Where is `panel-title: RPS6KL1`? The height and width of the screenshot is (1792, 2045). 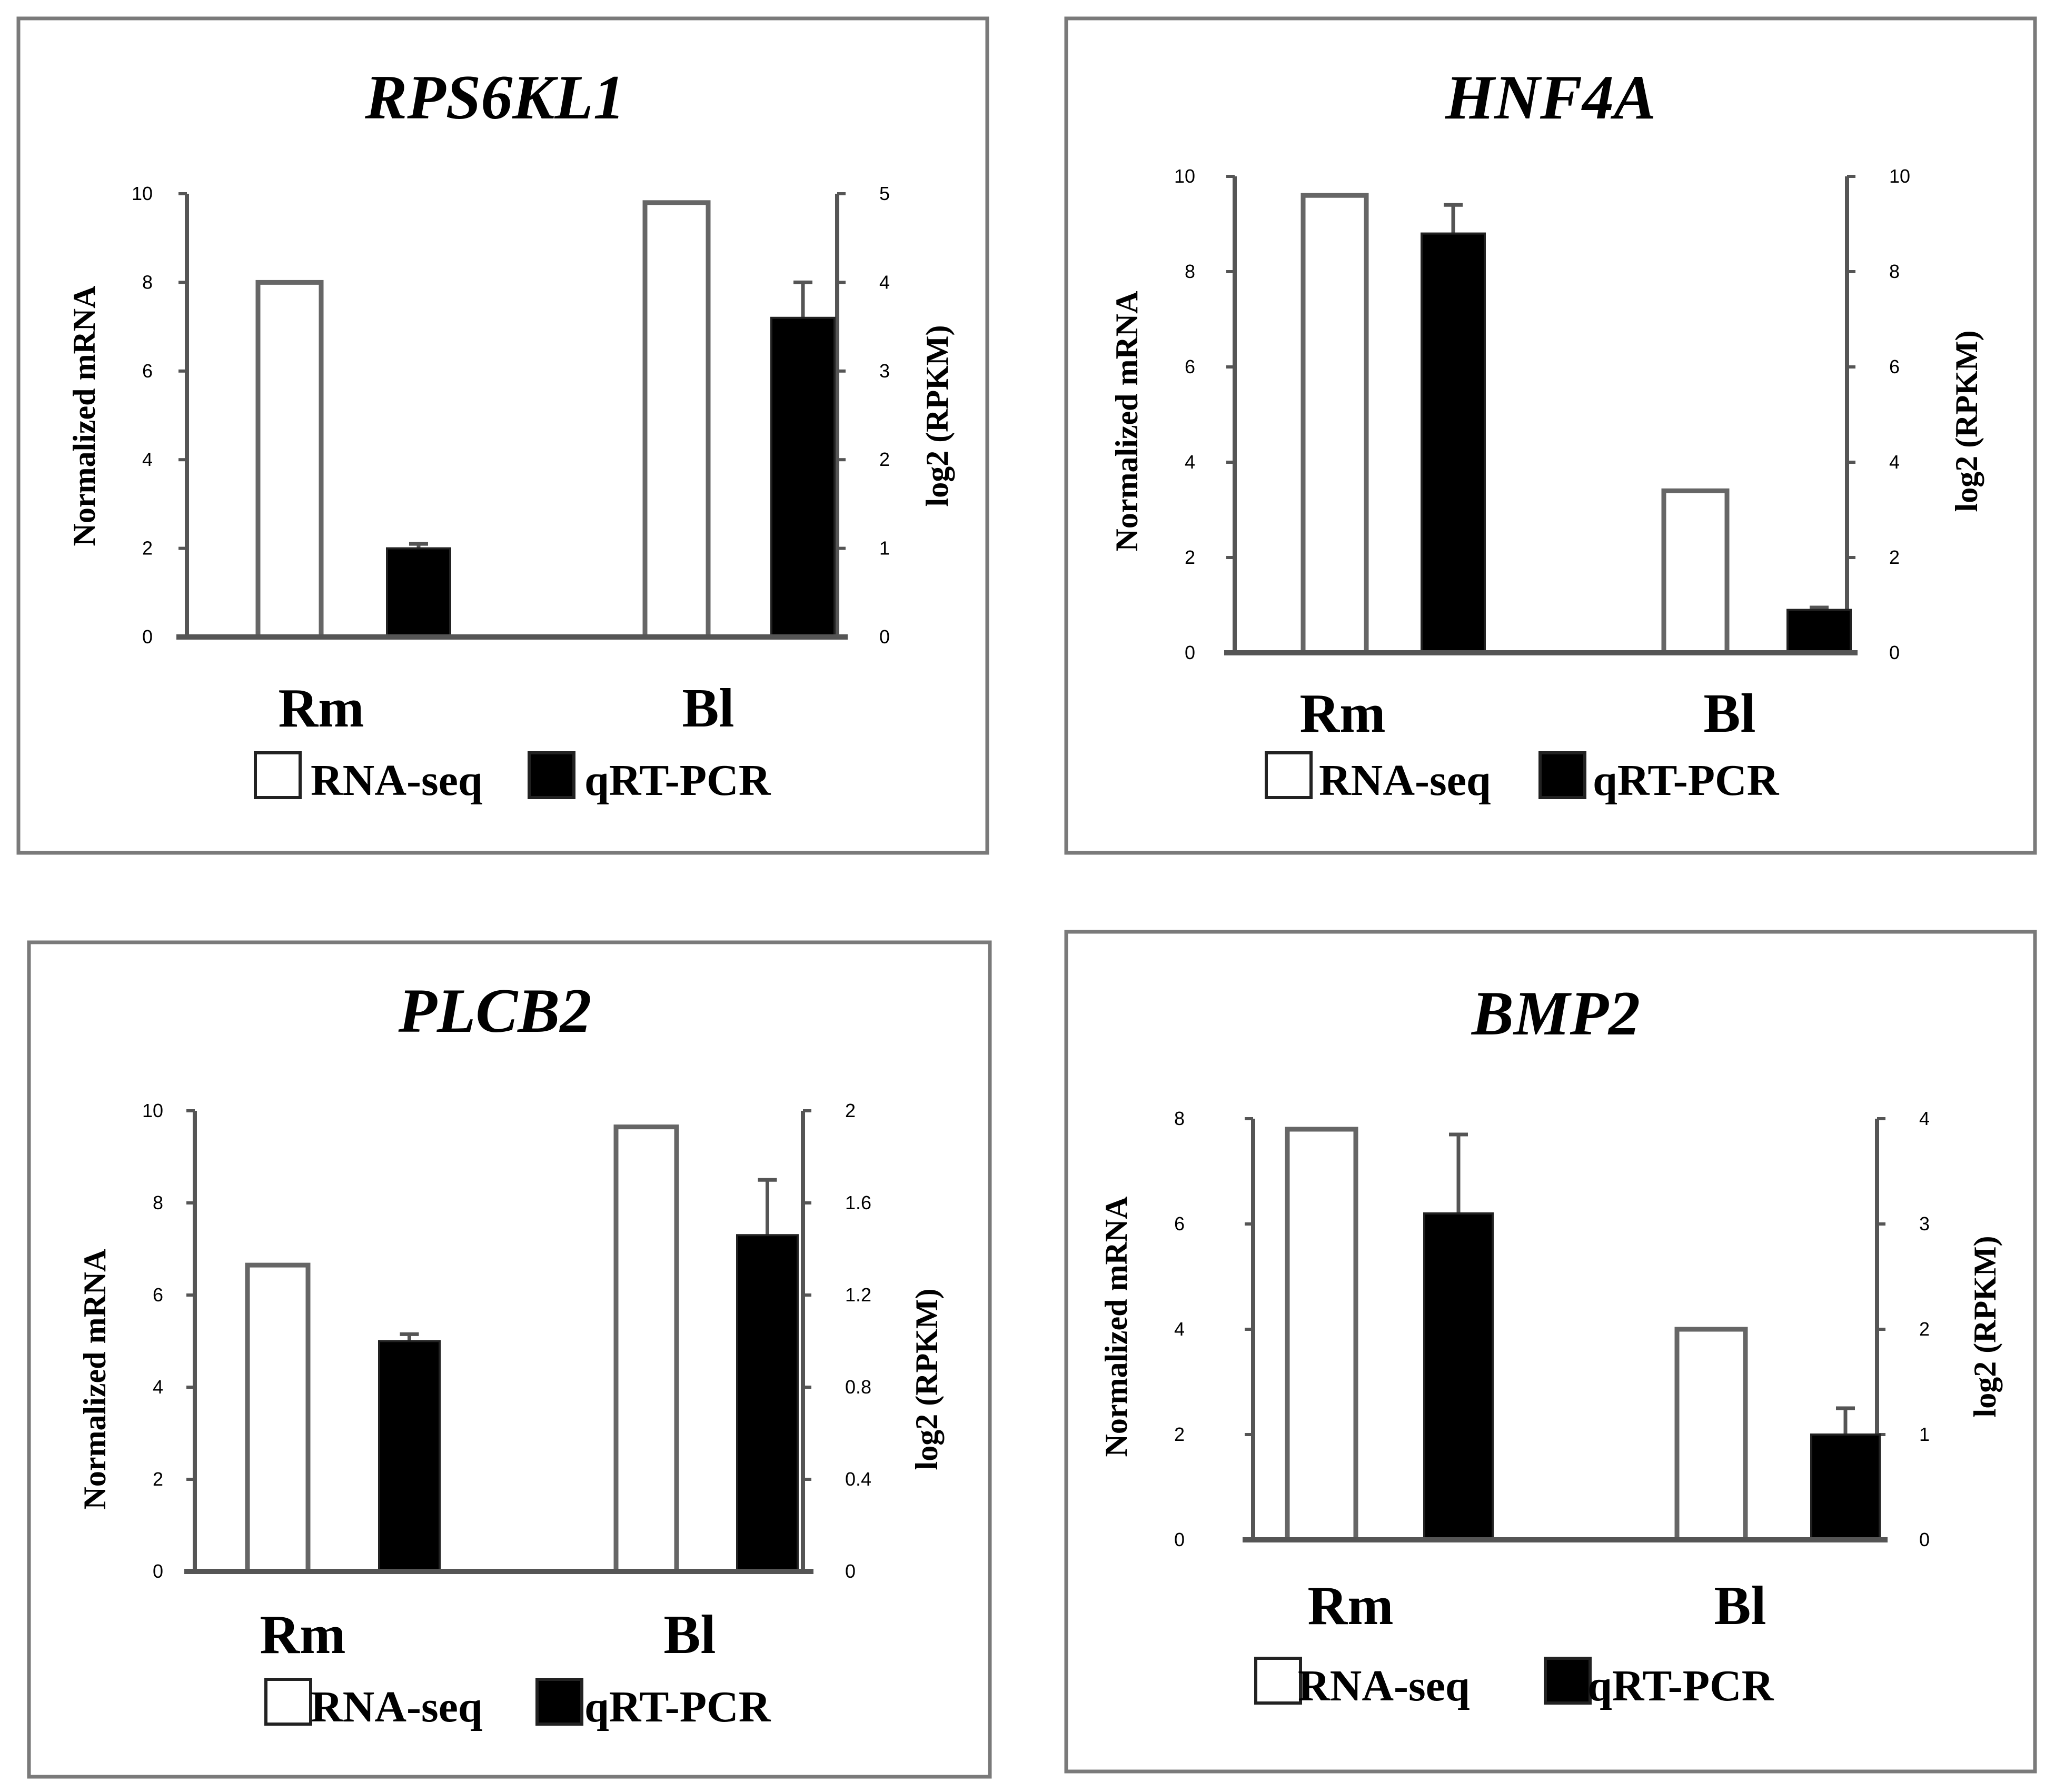
panel-title: RPS6KL1 is located at coordinates (494, 97).